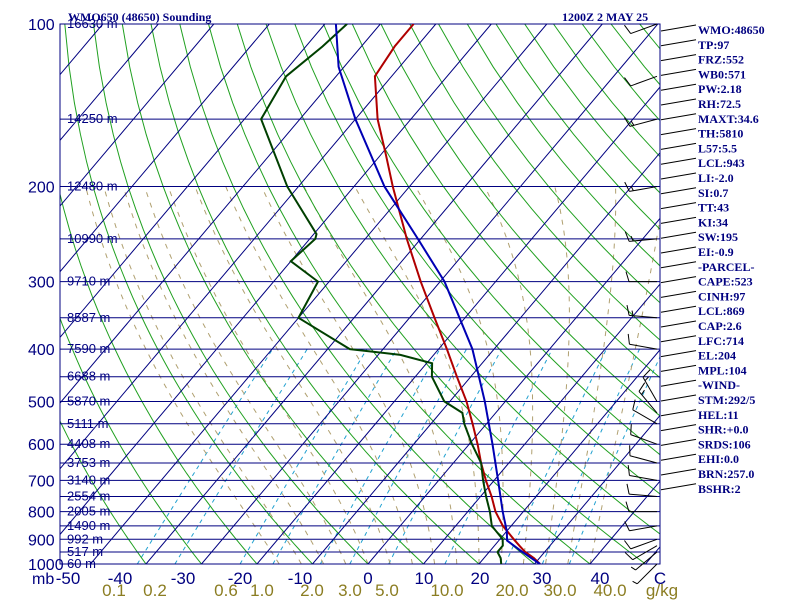  I want to click on index-item: WB0:571, so click(722, 74).